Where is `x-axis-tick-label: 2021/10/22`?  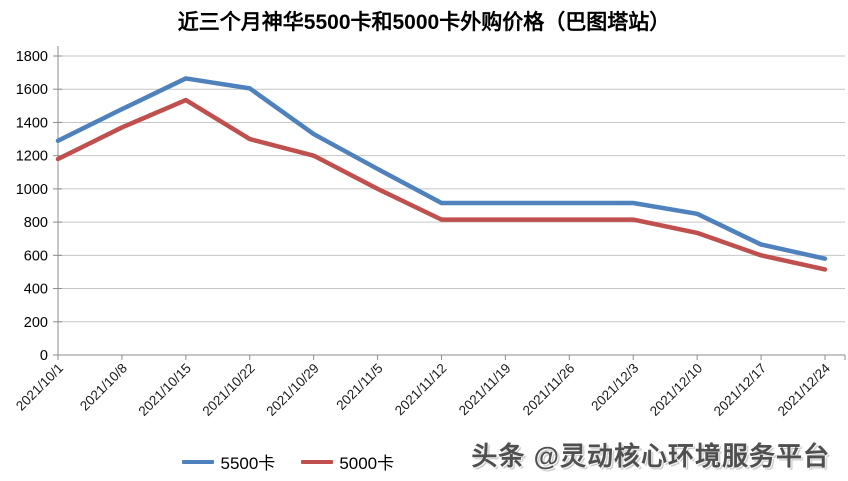
x-axis-tick-label: 2021/10/22 is located at coordinates (228, 390).